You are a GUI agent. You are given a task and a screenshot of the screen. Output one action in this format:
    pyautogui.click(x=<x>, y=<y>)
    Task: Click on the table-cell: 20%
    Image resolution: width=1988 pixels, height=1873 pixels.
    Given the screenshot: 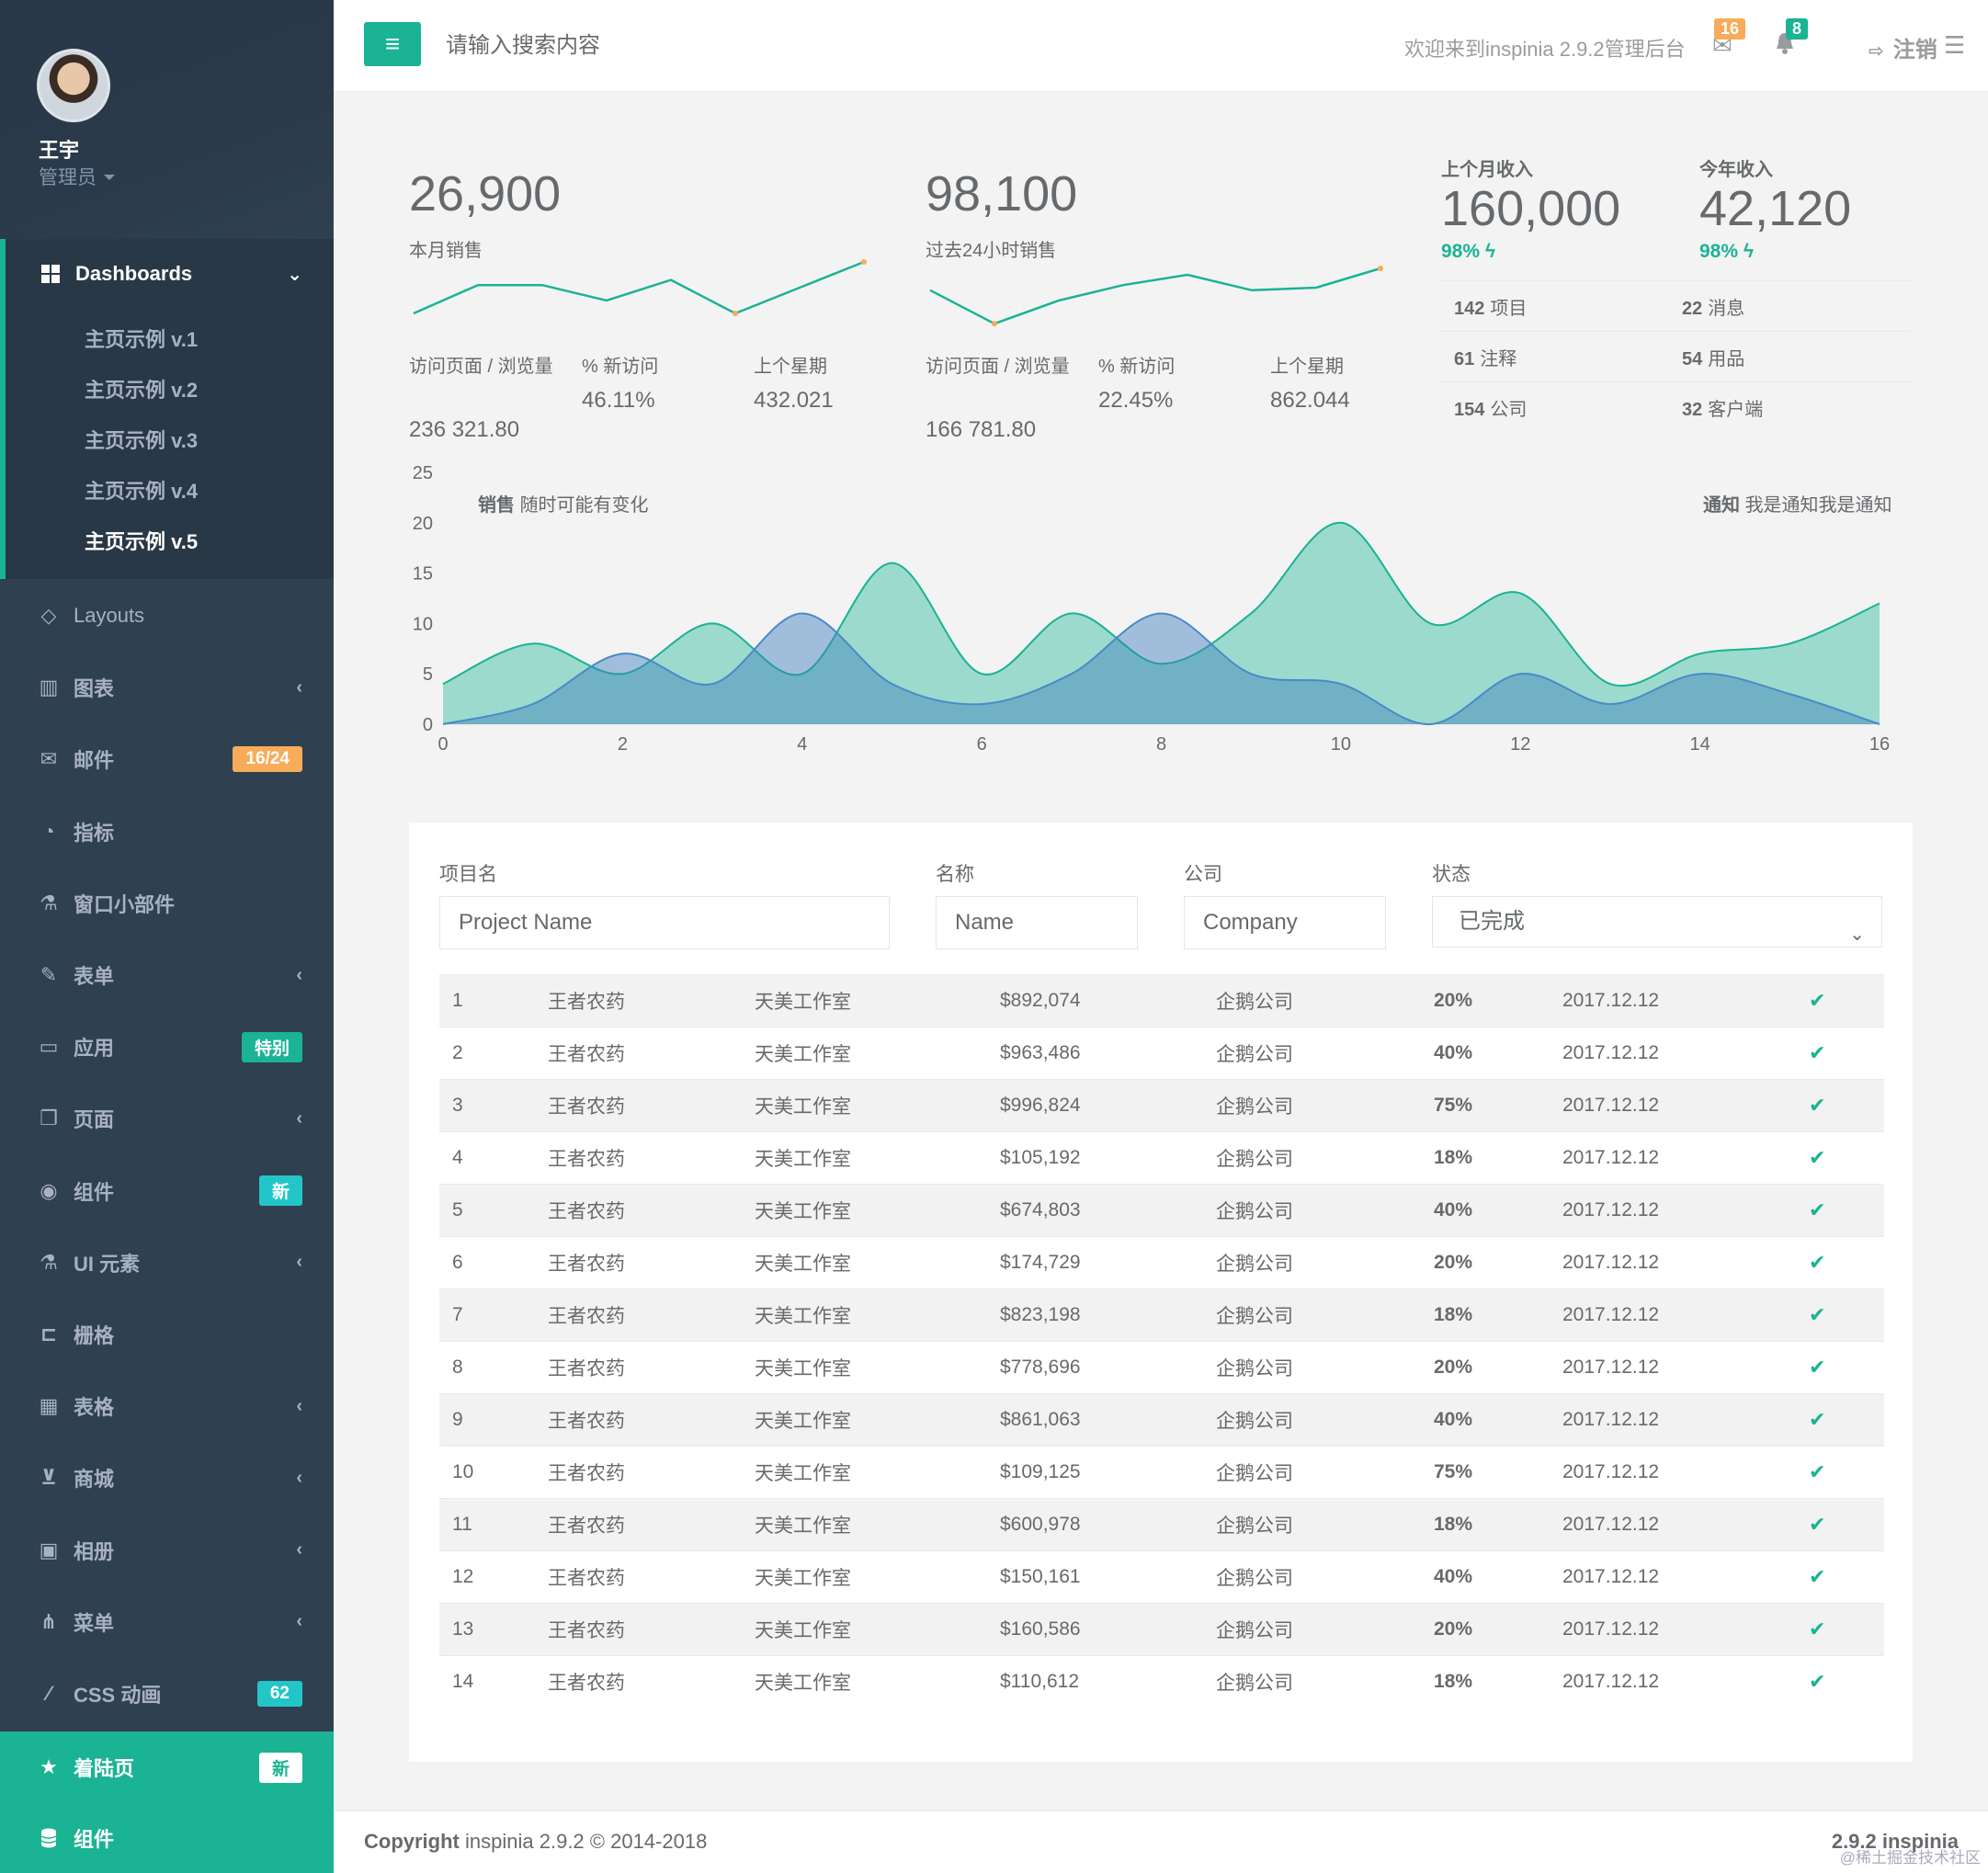 What is the action you would take?
    pyautogui.click(x=1453, y=1367)
    